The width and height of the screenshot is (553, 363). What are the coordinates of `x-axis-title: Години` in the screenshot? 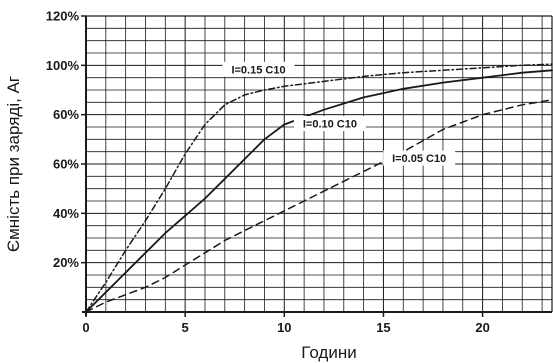 It's located at (328, 352).